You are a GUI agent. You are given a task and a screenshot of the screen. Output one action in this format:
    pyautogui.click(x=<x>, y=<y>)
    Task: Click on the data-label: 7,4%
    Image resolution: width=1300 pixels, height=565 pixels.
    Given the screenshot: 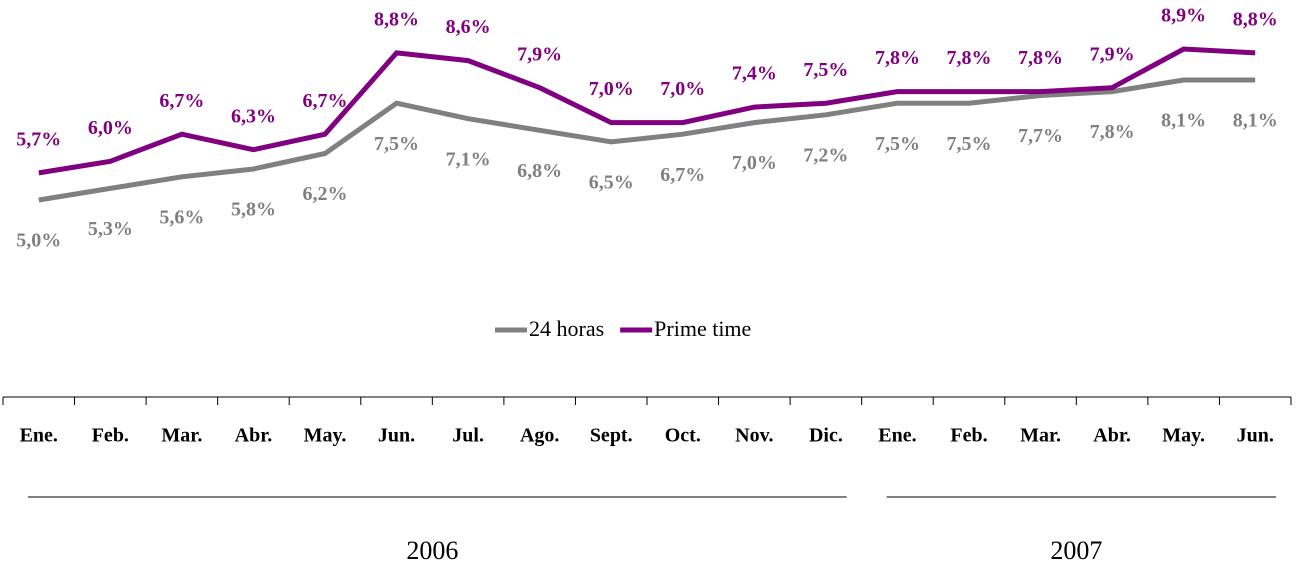 What is the action you would take?
    pyautogui.click(x=754, y=74)
    